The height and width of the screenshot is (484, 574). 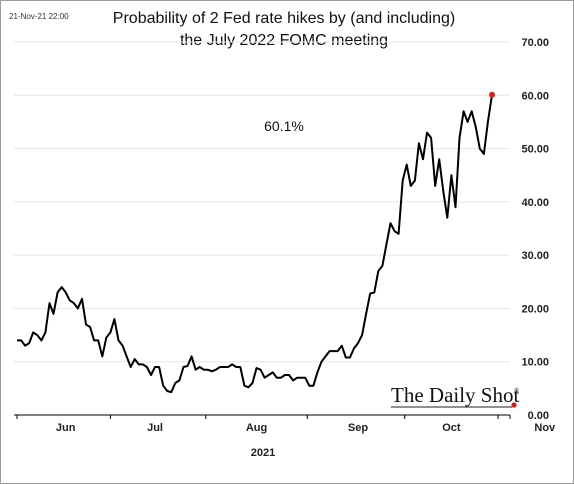 I want to click on y-tick-label: 40.00, so click(x=535, y=203).